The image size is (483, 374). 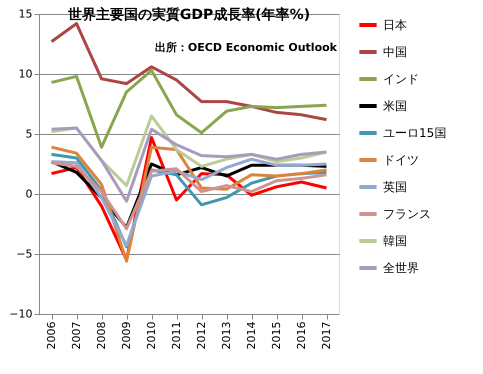 What do you see at coordinates (25, 74) in the screenshot?
I see `y-tick-label: 10` at bounding box center [25, 74].